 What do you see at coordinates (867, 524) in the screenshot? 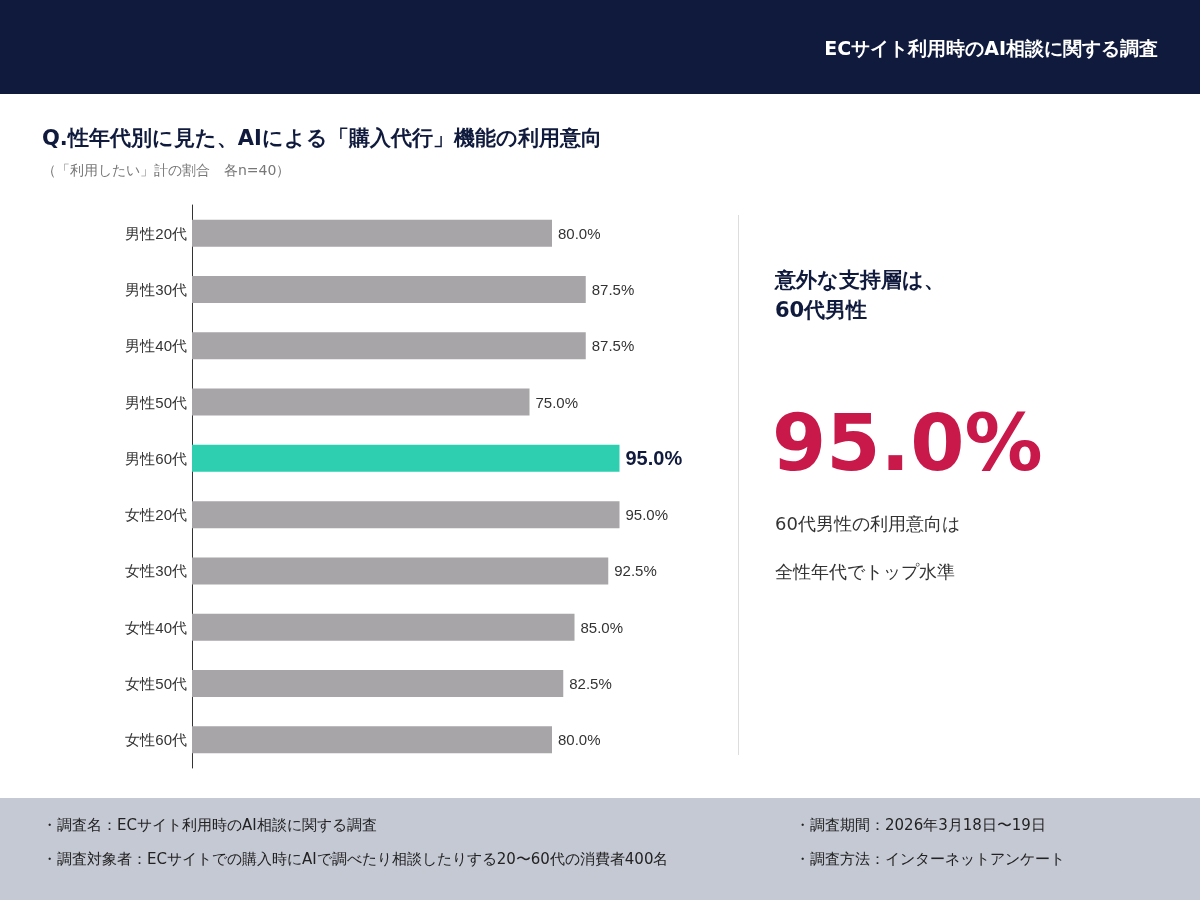
I see `text: 60代男性の利用意向は` at bounding box center [867, 524].